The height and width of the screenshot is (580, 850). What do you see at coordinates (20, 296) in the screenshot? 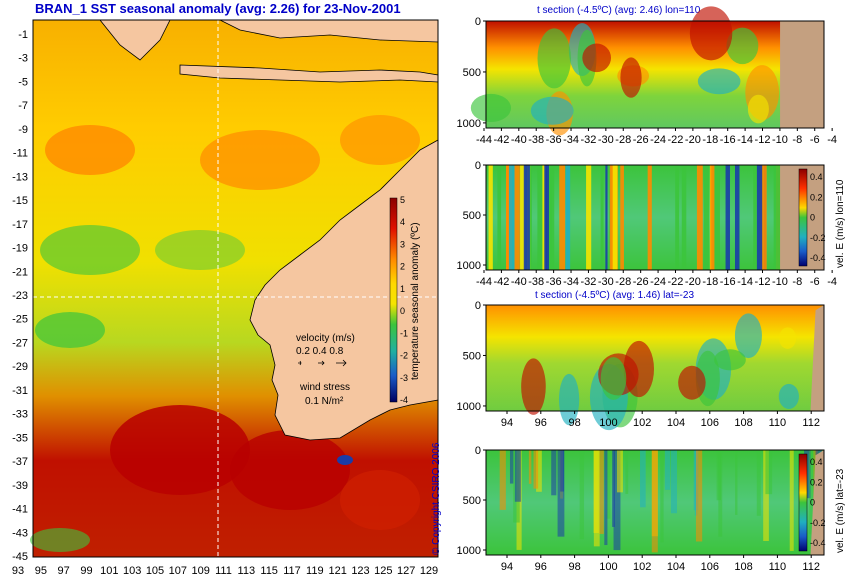
I see `latitude-tick-label: -23` at bounding box center [20, 296].